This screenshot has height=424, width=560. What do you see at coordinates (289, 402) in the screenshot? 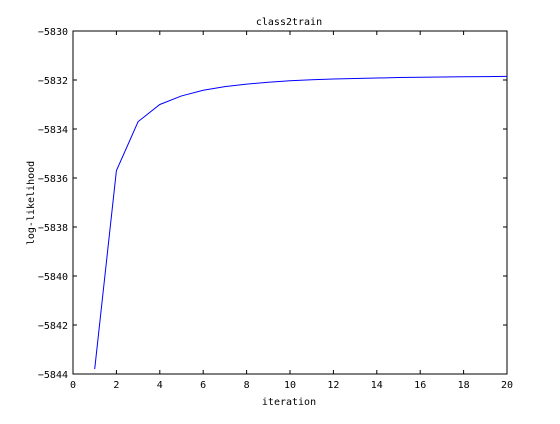
I see `x-axis-label: iteration` at bounding box center [289, 402].